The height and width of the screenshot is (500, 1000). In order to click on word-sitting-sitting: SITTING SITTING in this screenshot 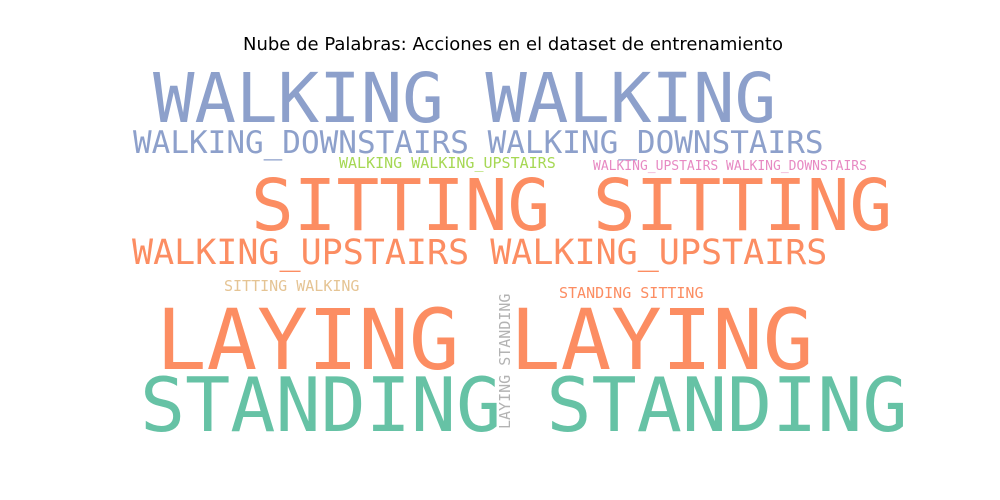, I will do `click(572, 205)`.